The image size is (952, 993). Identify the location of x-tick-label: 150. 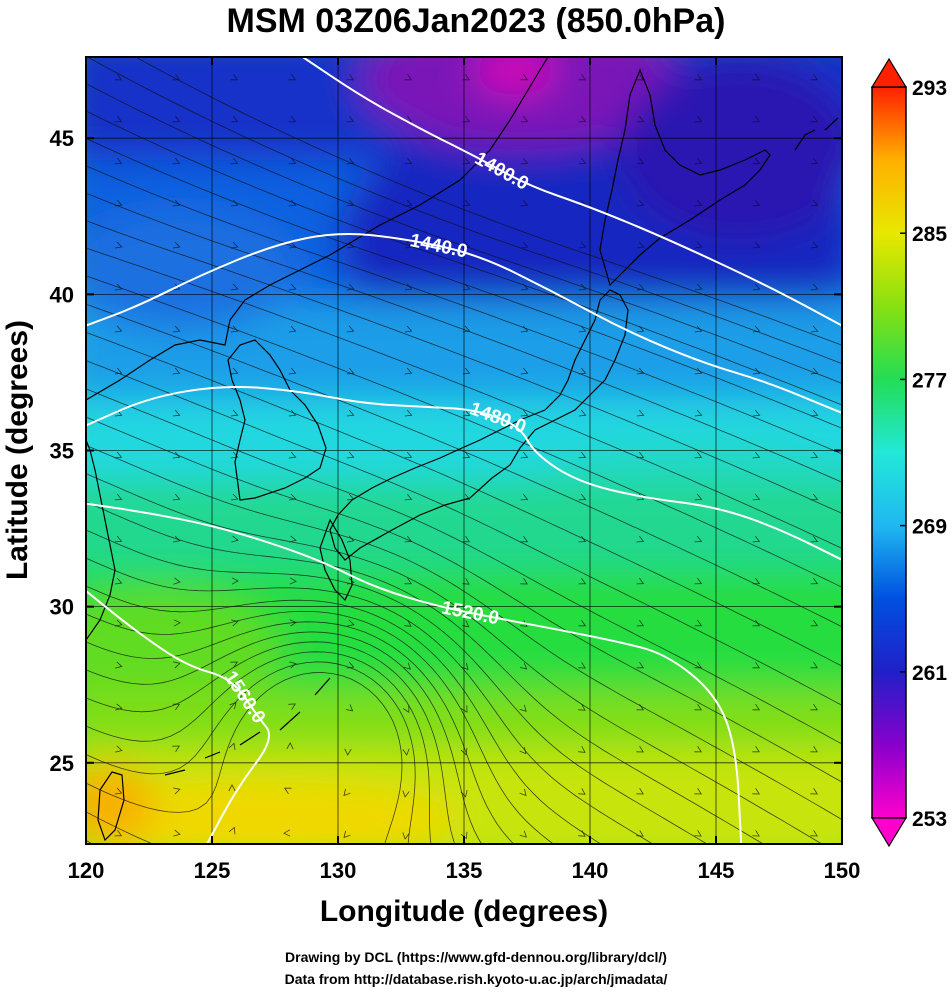
(842, 870).